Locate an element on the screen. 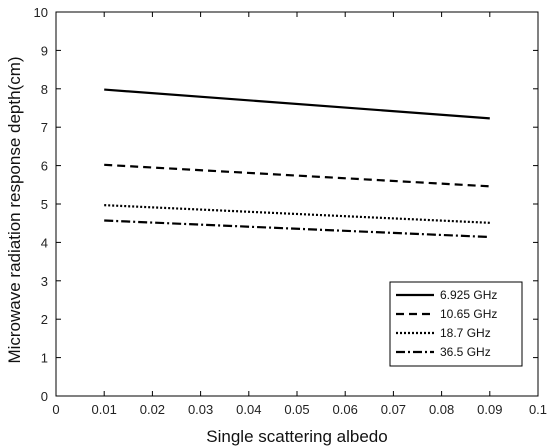 The width and height of the screenshot is (550, 447). y-axis-title-group: Microwave radiation response depth(cm) is located at coordinates (14, 209).